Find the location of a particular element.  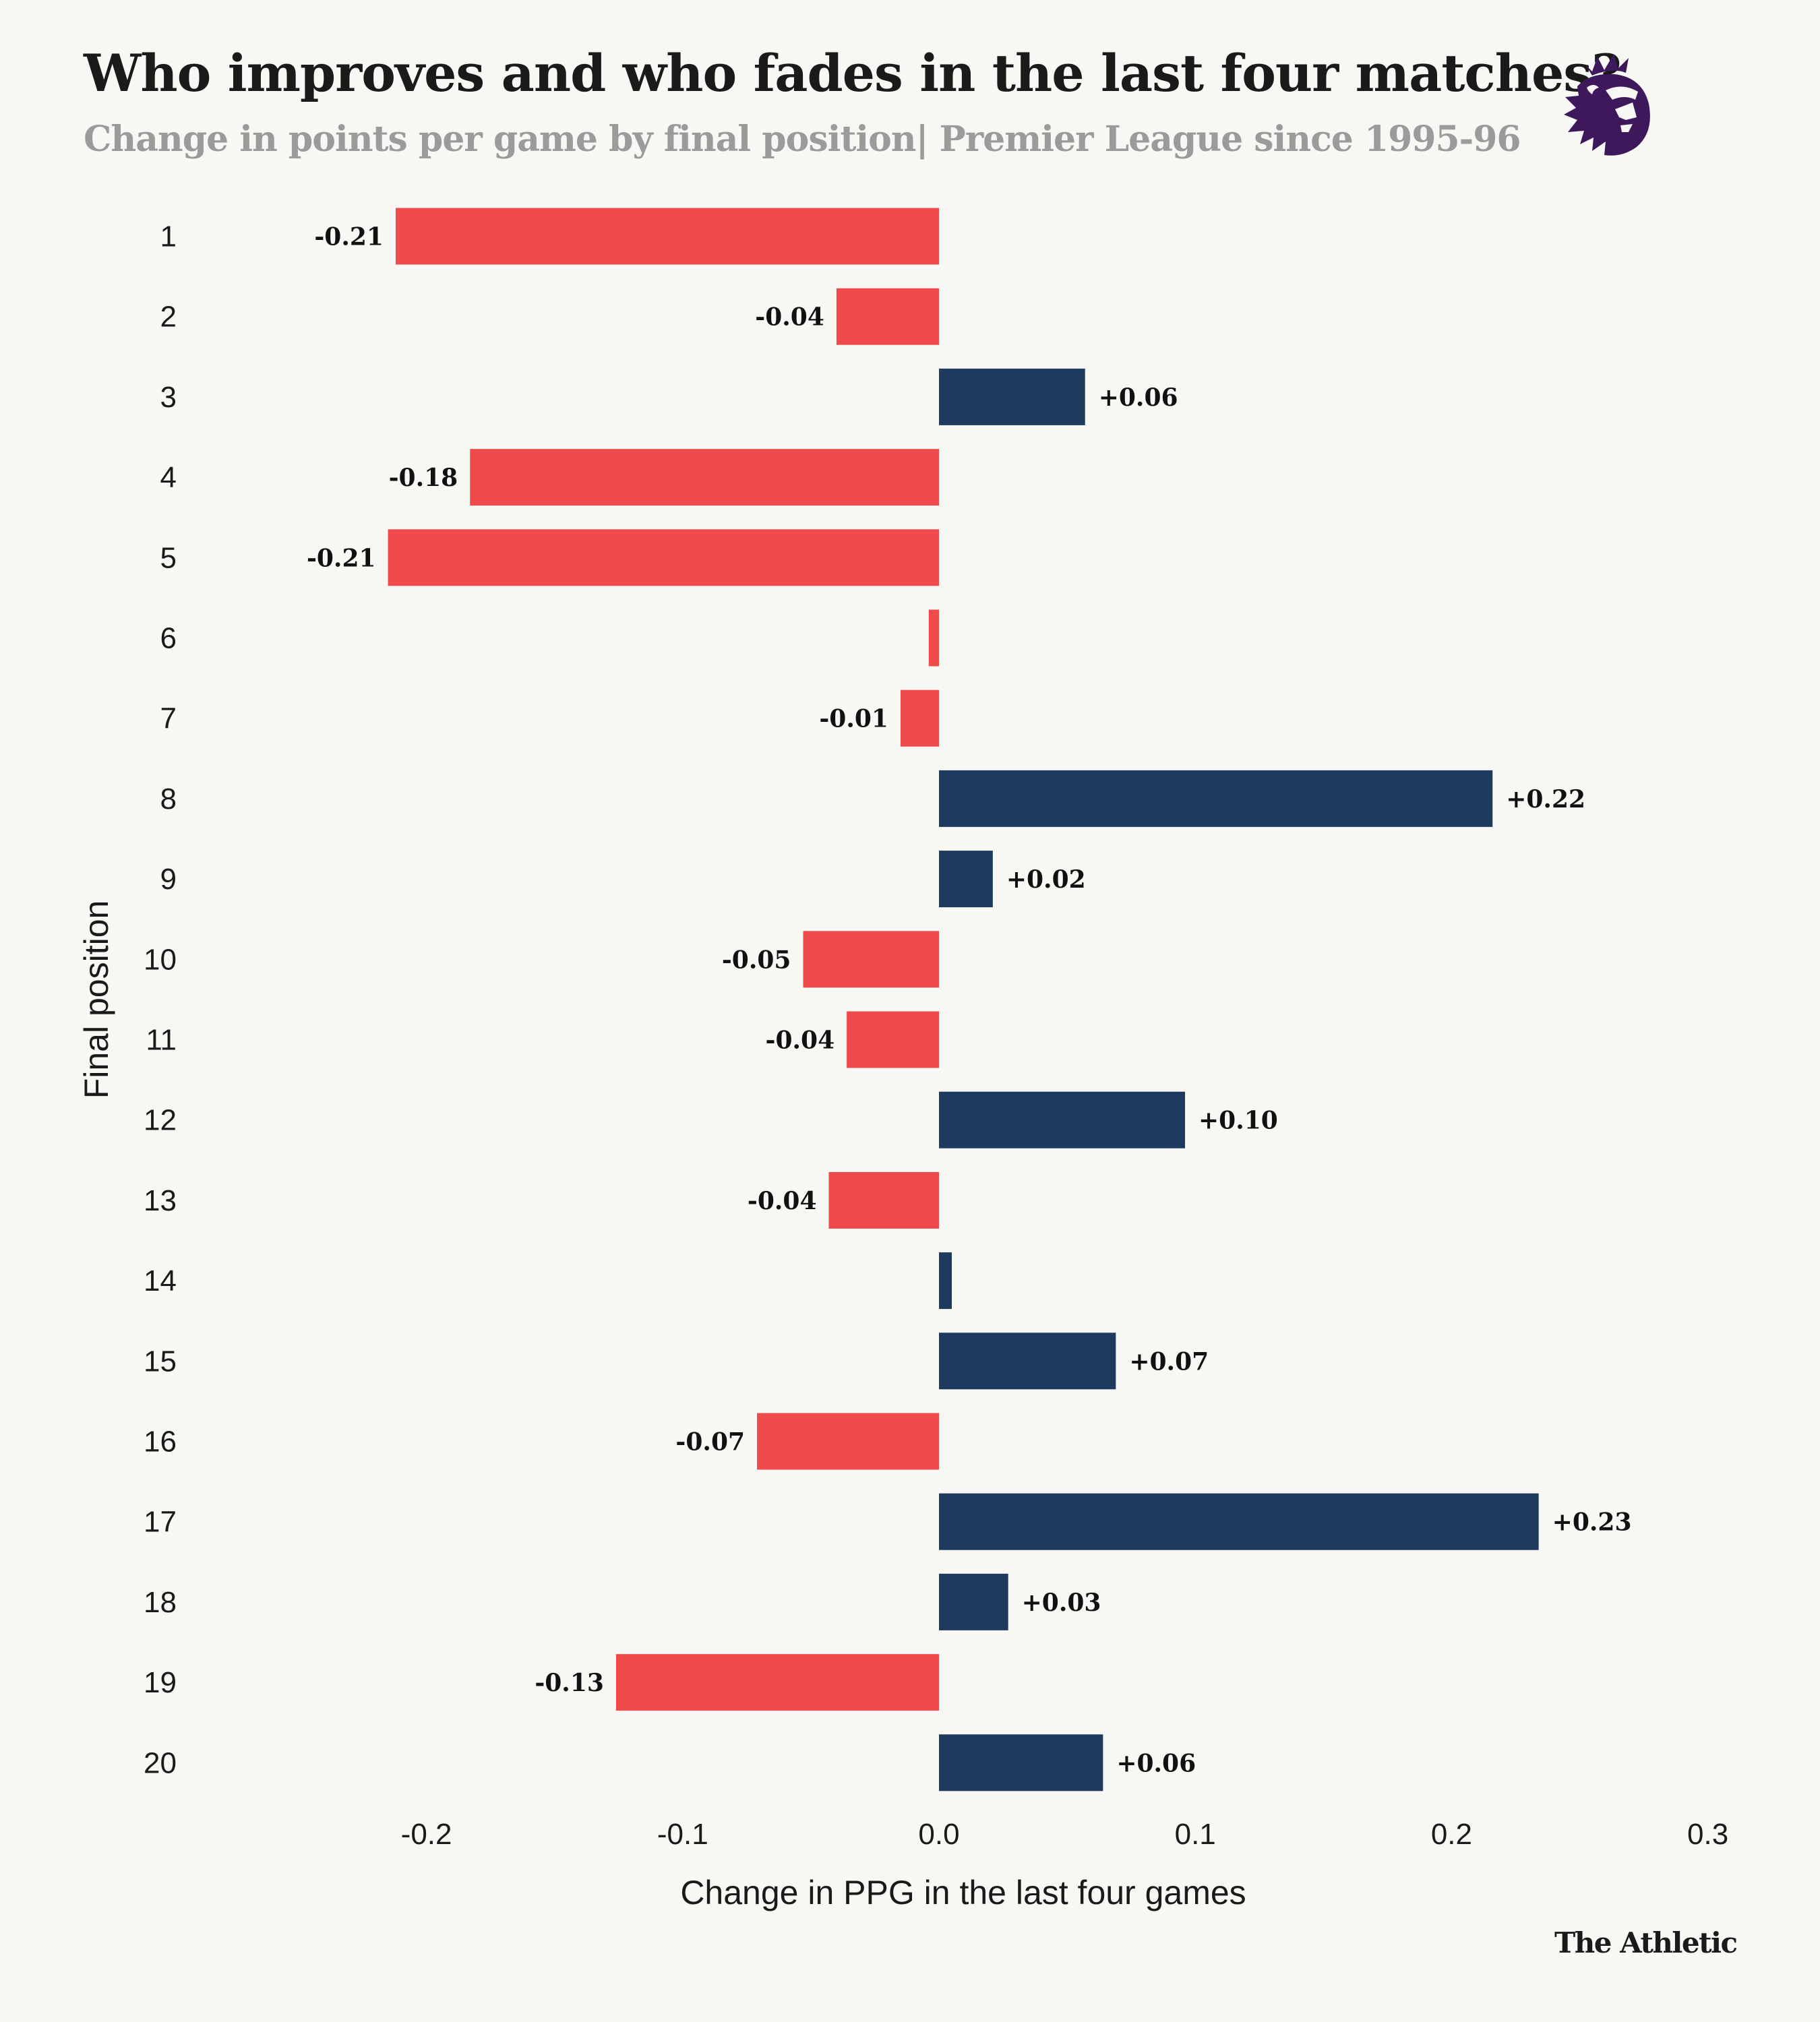

bar-data-label: -0.07 is located at coordinates (710, 1442).